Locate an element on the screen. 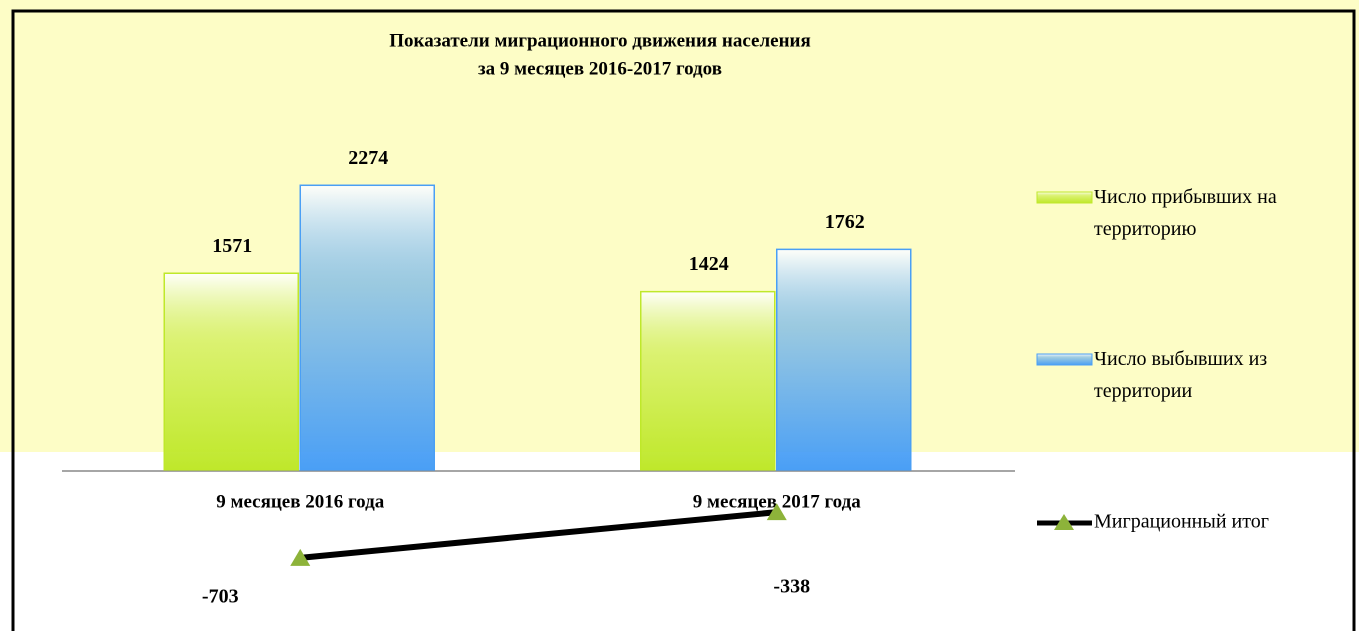 Image resolution: width=1359 pixels, height=631 pixels. line is located at coordinates (538, 535).